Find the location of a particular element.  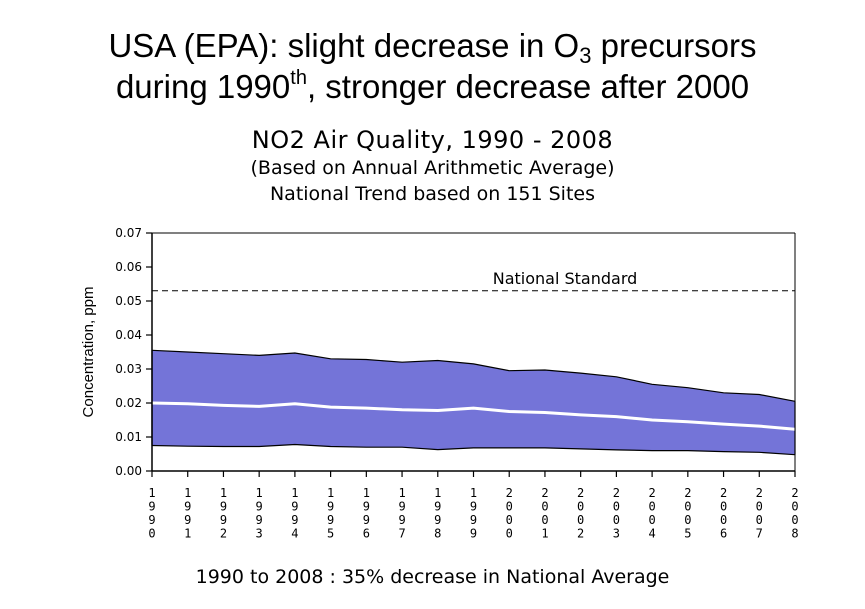

national-standard-label: National Standard is located at coordinates (565, 278).